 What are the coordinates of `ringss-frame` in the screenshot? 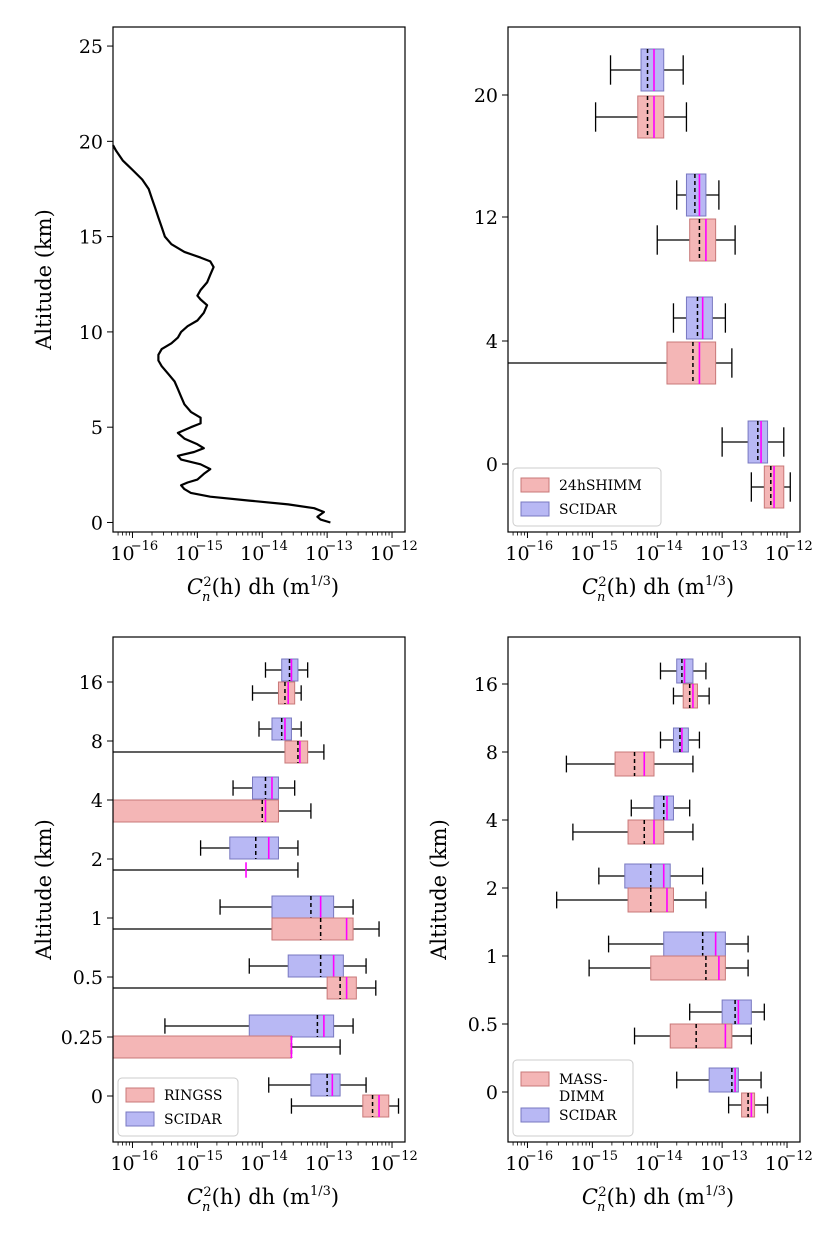 It's located at (259, 889).